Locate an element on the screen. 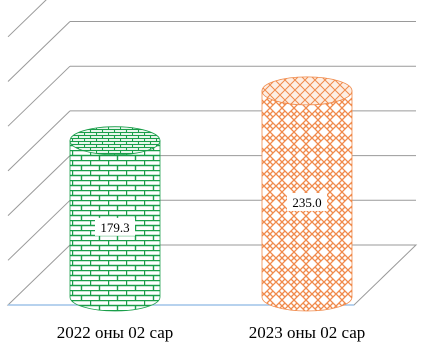  svg-text: 179.3 is located at coordinates (114, 227).